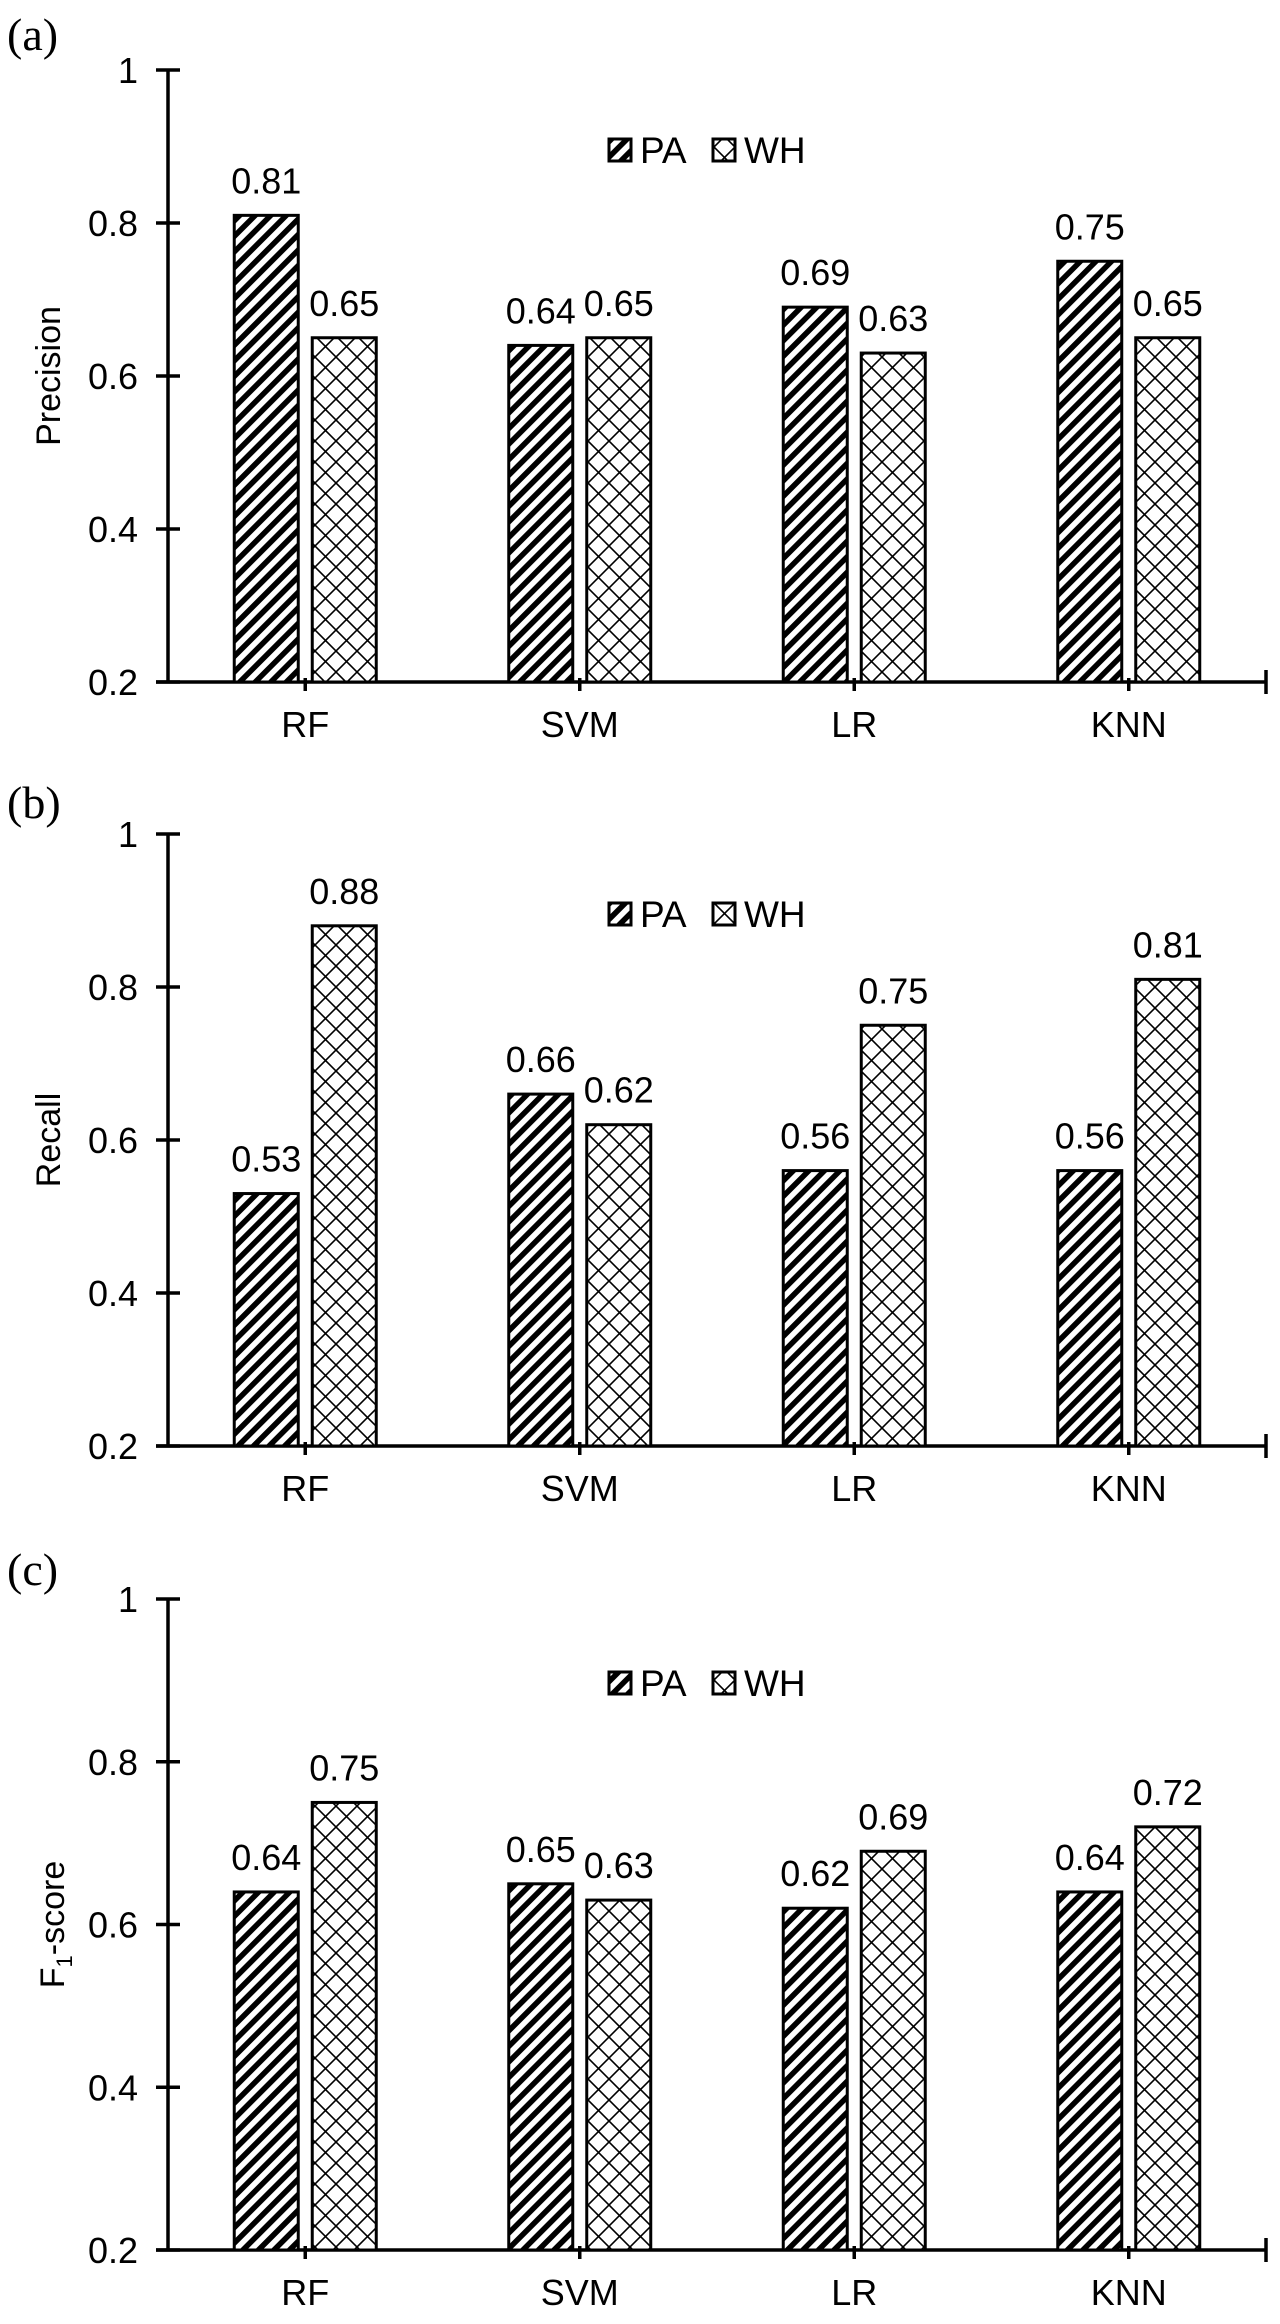  Describe the element at coordinates (815, 1136) in the screenshot. I see `data-label-pa-lr: 0.56` at that location.